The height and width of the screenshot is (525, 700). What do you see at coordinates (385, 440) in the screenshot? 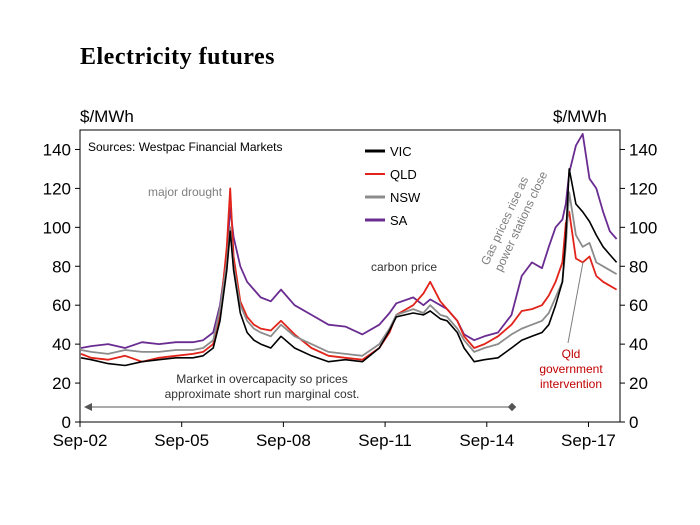
I see `x-tick-label: Sep-11` at bounding box center [385, 440].